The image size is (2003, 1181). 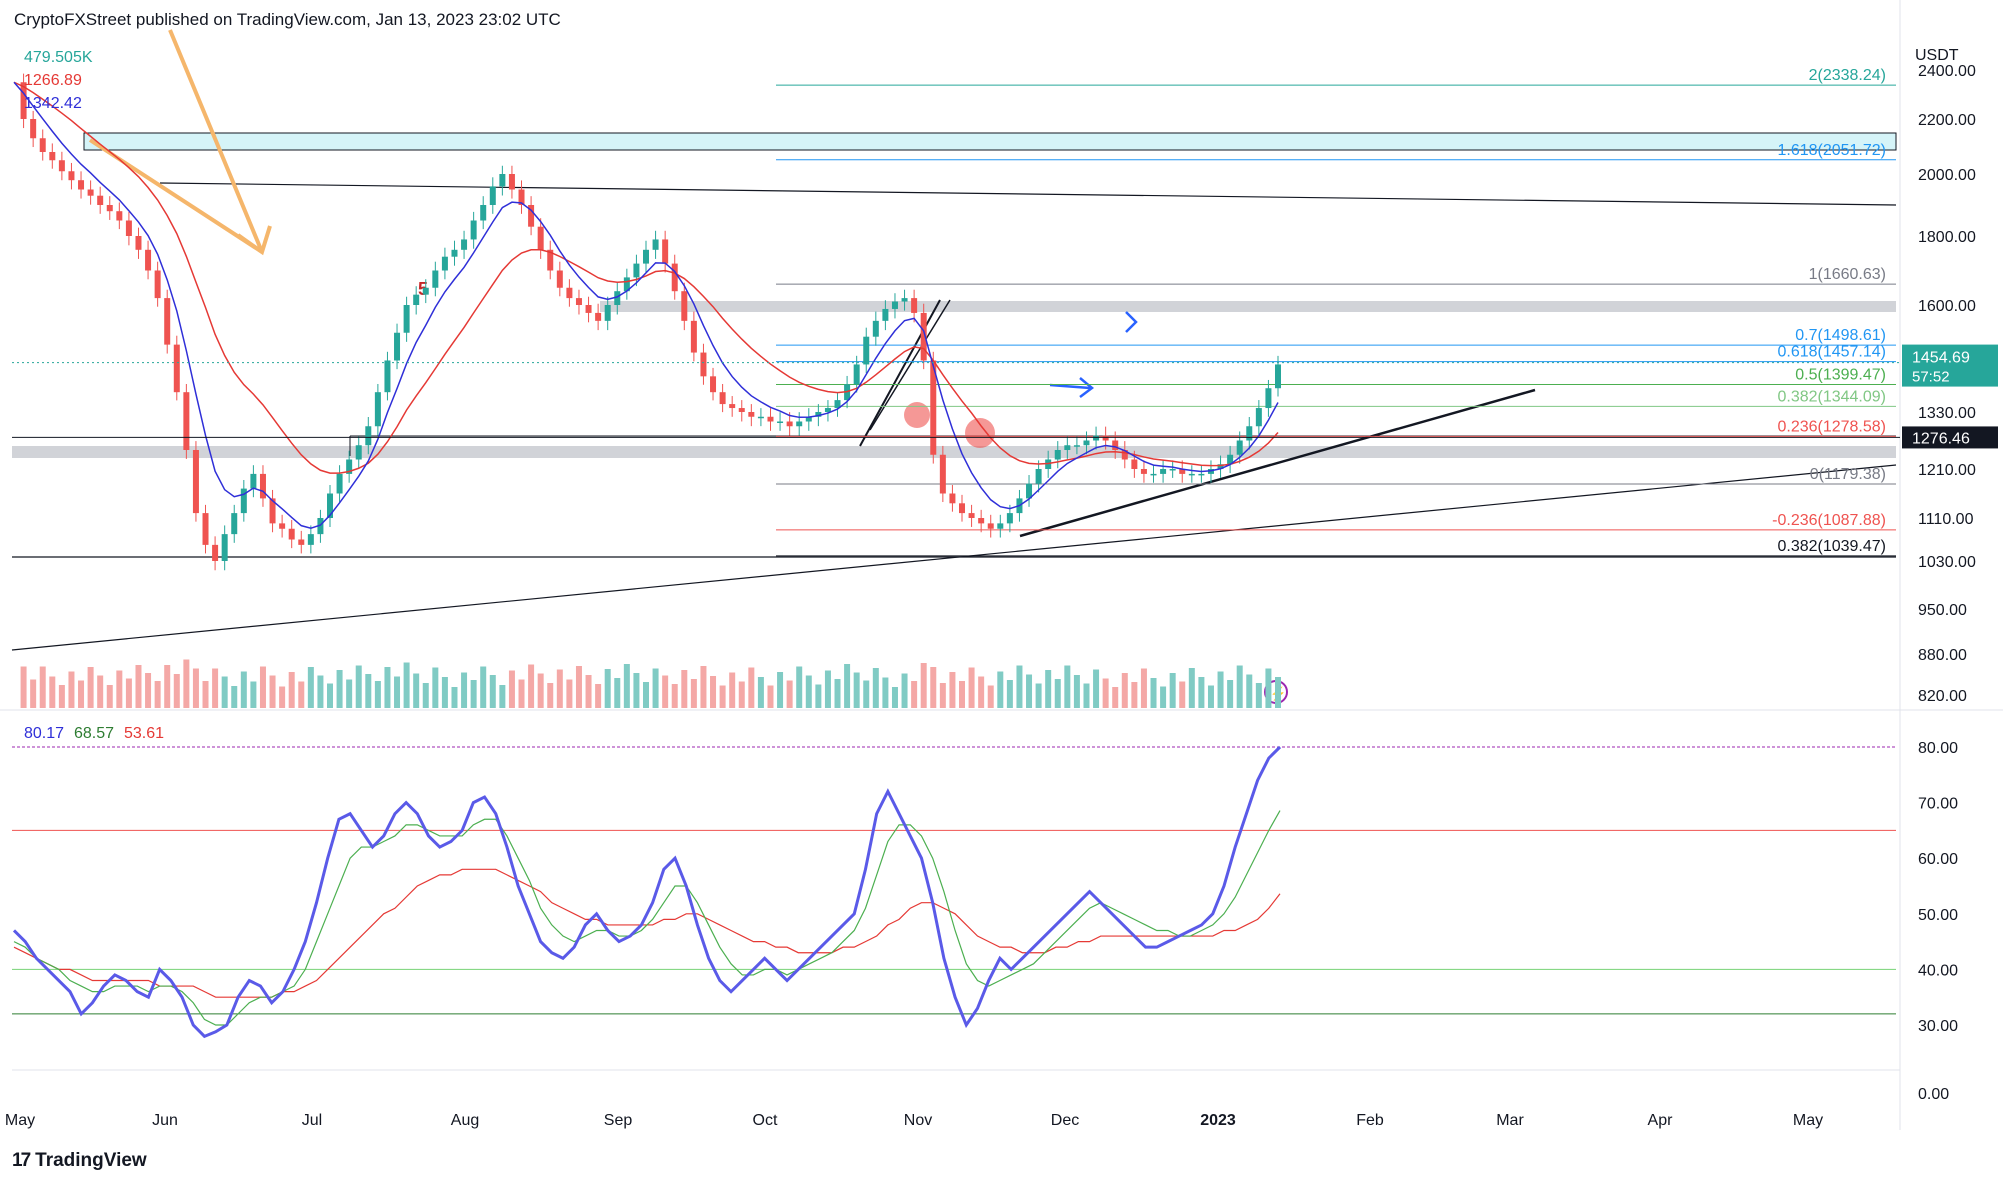 What do you see at coordinates (1248, 306) in the screenshot?
I see `resistance-zone` at bounding box center [1248, 306].